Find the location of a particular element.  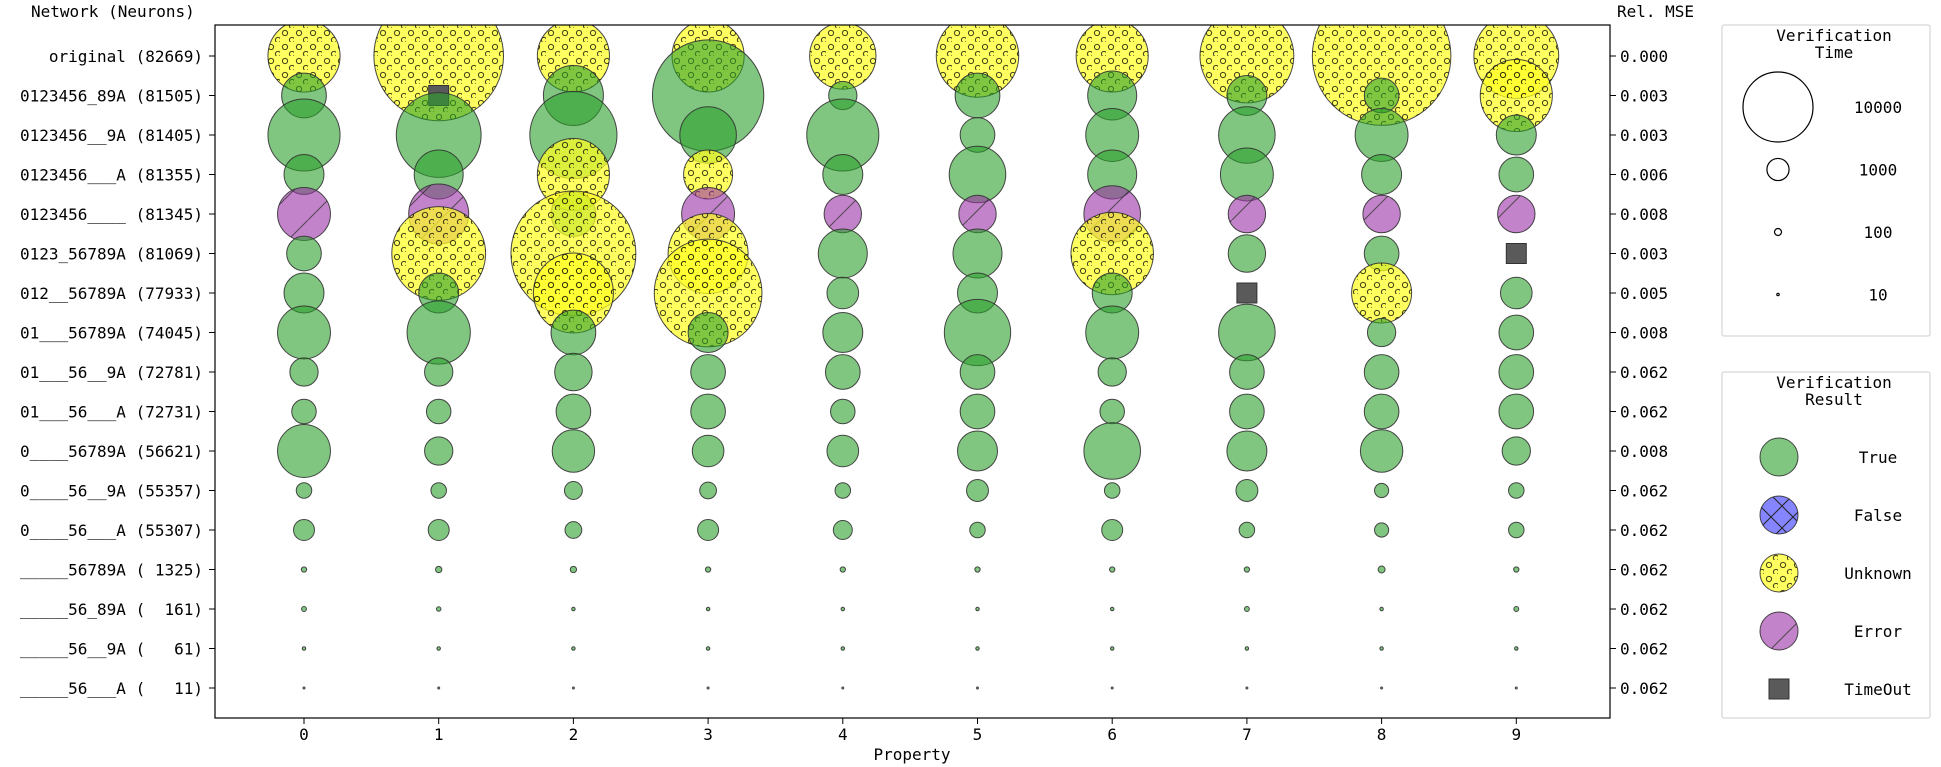

legend-result-title-2: Result is located at coordinates (1834, 399).